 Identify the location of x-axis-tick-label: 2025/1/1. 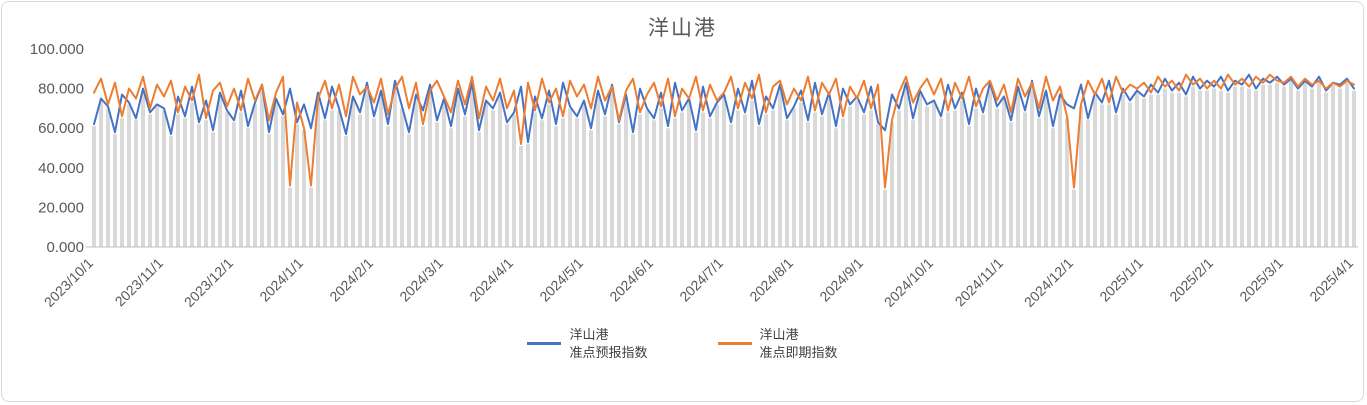
(1121, 280).